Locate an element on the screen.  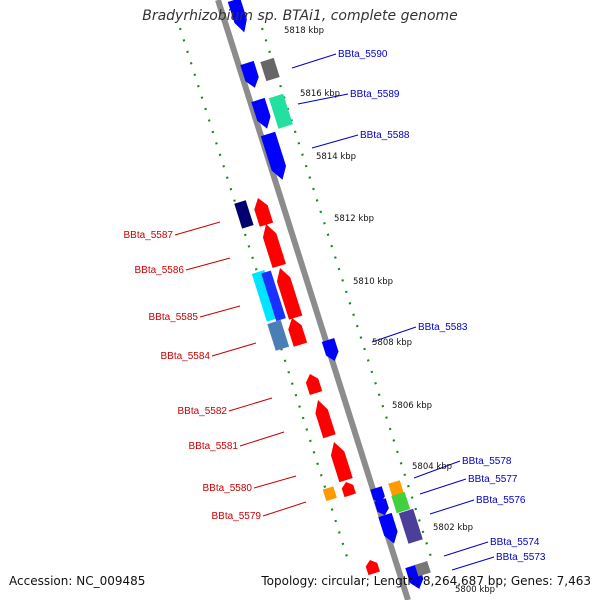
kbp-scale-label: 5814 kbp is located at coordinates (336, 157).